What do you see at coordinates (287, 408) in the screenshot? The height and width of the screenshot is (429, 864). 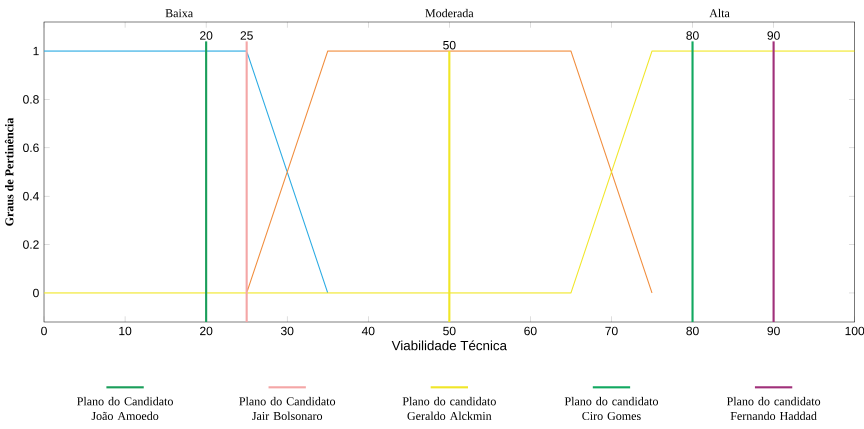 I see `legend-label: Plano do Candidato Jair Bolsonaro` at bounding box center [287, 408].